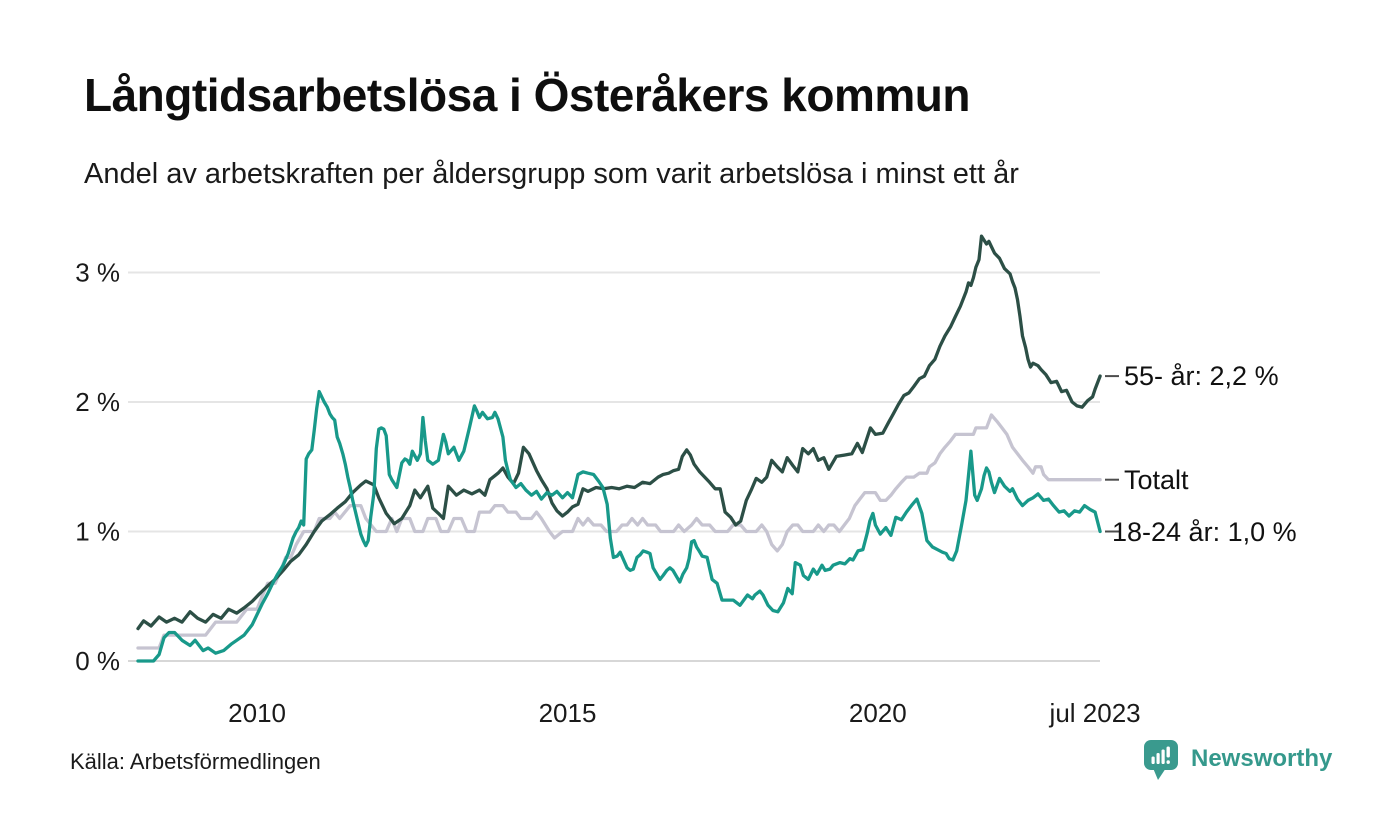 This screenshot has width=1400, height=840. Describe the element at coordinates (97, 273) in the screenshot. I see `y-axis-tick-label: 3 %` at that location.